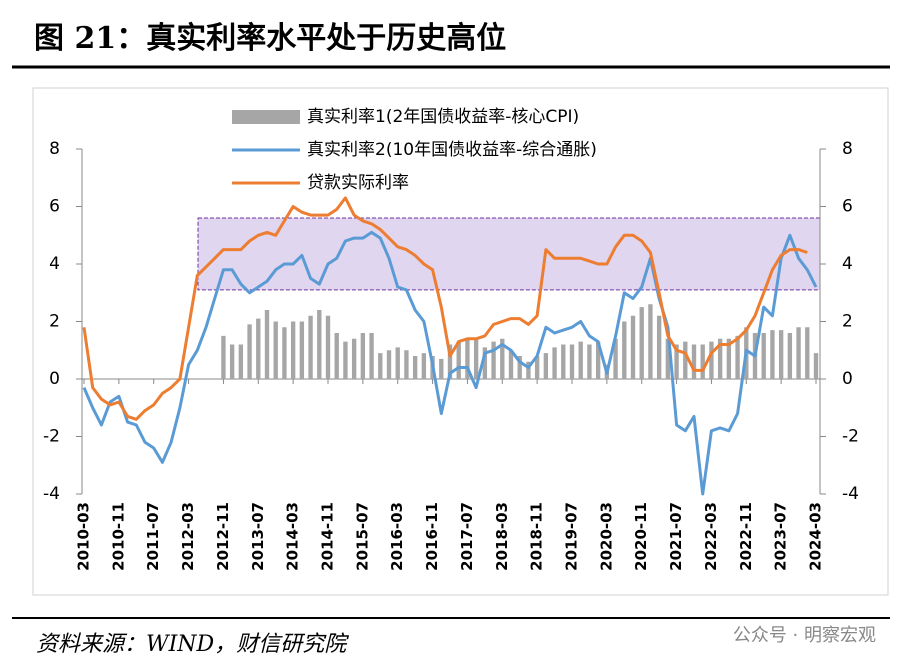 The image size is (903, 672). What do you see at coordinates (847, 149) in the screenshot?
I see `y2-tick-label: 8` at bounding box center [847, 149].